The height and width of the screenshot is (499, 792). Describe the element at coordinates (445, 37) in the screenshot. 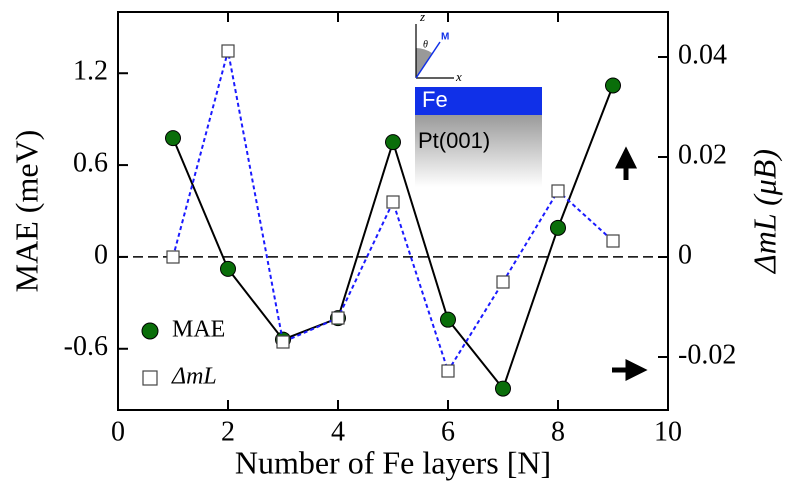

I see `m-label: M` at that location.